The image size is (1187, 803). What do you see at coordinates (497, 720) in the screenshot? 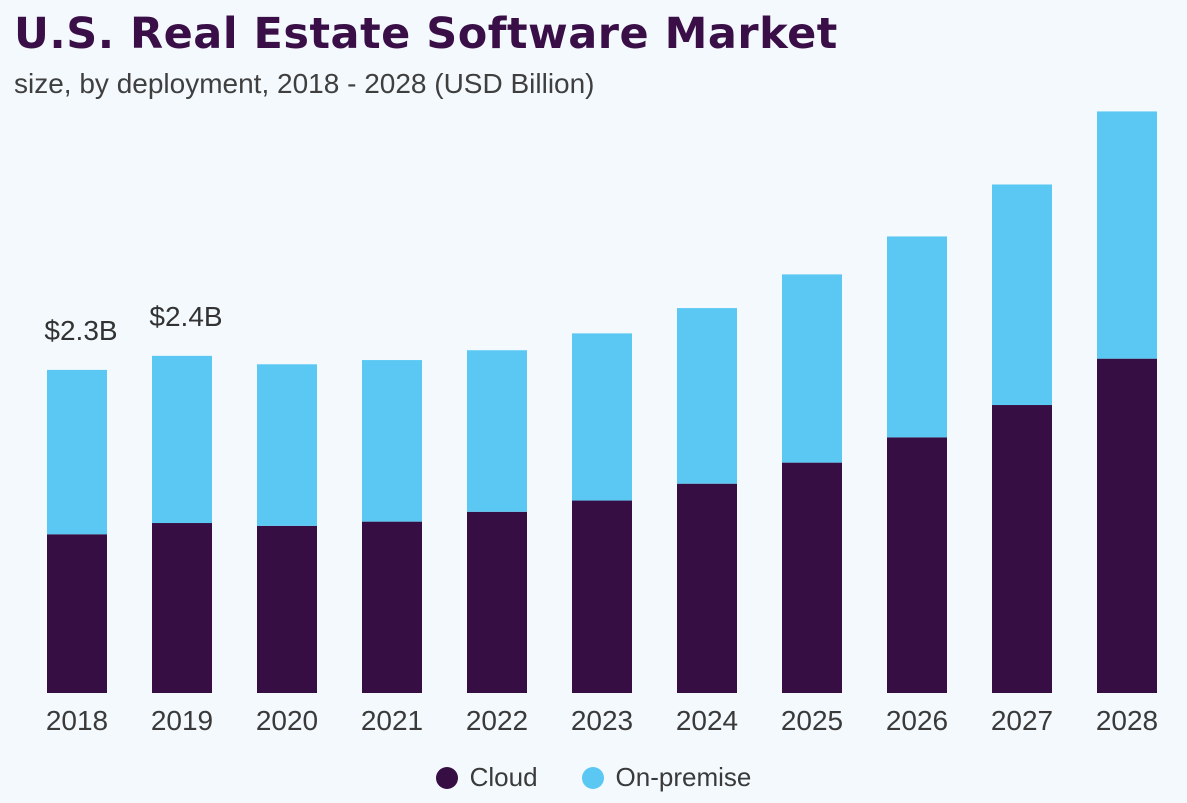
I see `x-tick-label-2022: 2022` at bounding box center [497, 720].